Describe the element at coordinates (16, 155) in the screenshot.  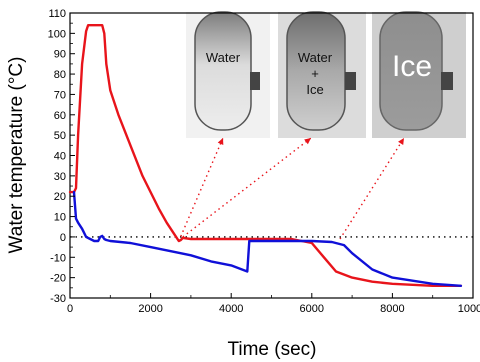
I see `y-axis-title: Water temperature (°C)` at that location.